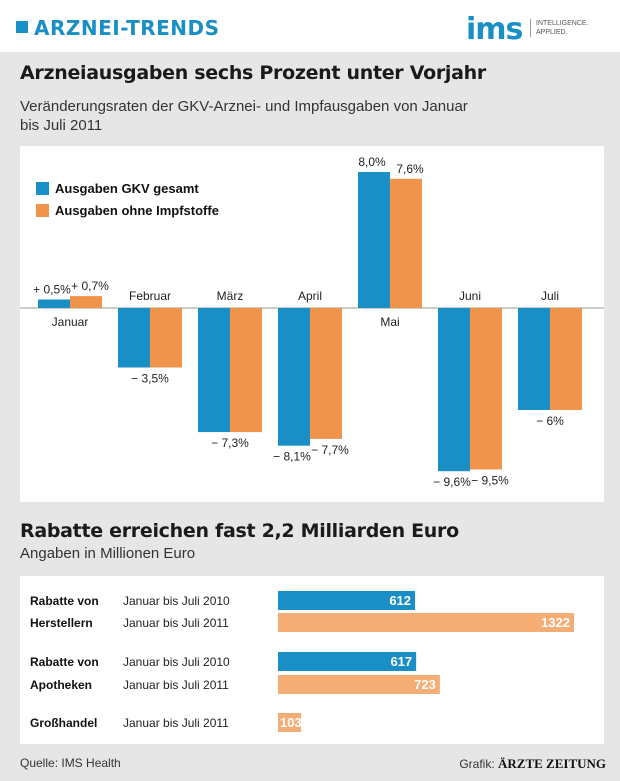 The width and height of the screenshot is (620, 781). I want to click on legend-label-series-1: Ausgaben GKV gesamt, so click(127, 188).